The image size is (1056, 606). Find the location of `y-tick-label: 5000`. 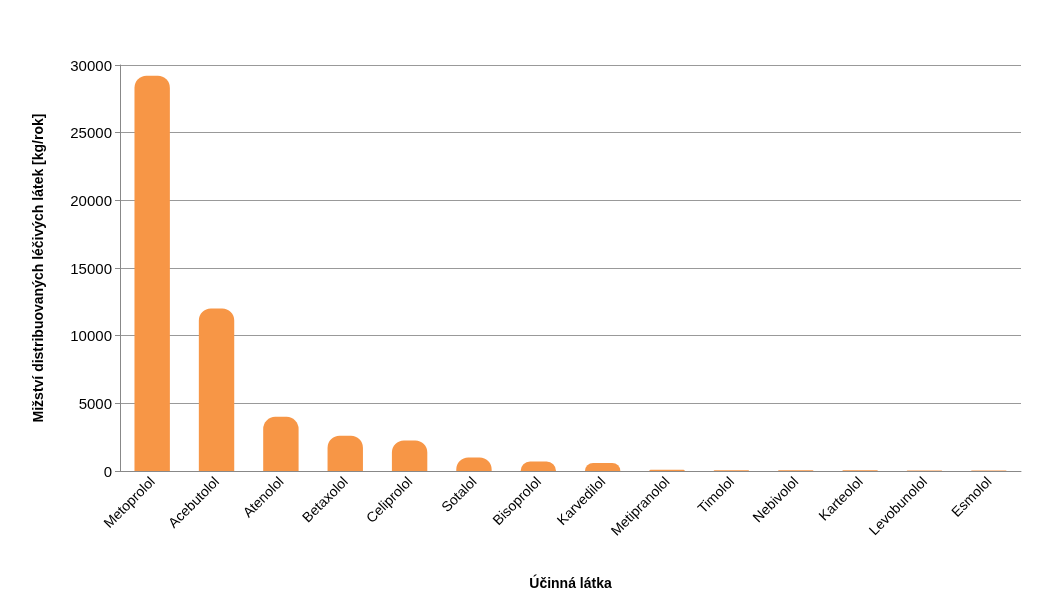

y-tick-label: 5000 is located at coordinates (95, 403).